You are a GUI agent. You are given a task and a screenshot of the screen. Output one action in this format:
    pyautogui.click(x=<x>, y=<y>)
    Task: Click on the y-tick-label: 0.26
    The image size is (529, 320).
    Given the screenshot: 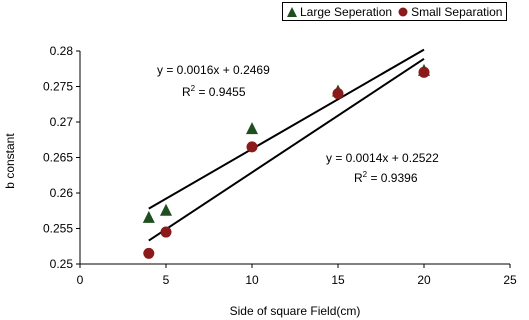 What is the action you would take?
    pyautogui.click(x=62, y=193)
    